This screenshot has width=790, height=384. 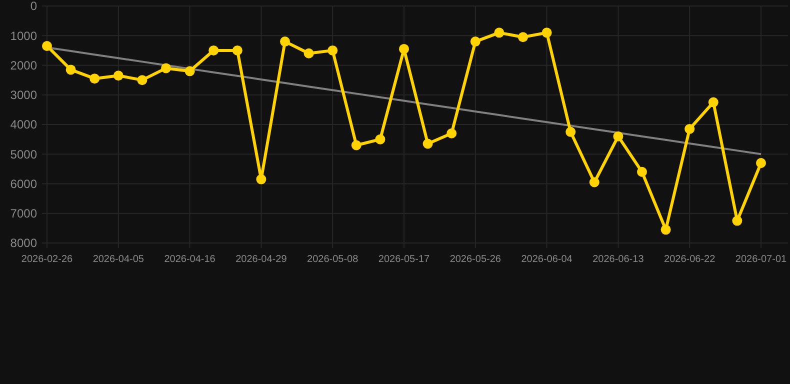 I want to click on x-tick-label: 2026-02-26, so click(x=47, y=259).